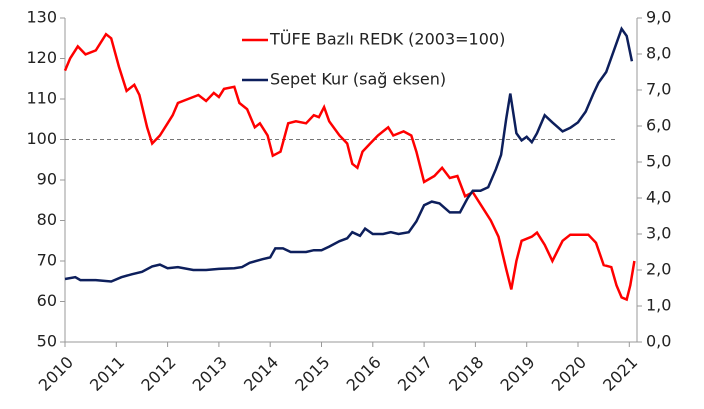 This screenshot has width=704, height=409. What do you see at coordinates (56, 374) in the screenshot?
I see `x-tick-label: 2010` at bounding box center [56, 374].